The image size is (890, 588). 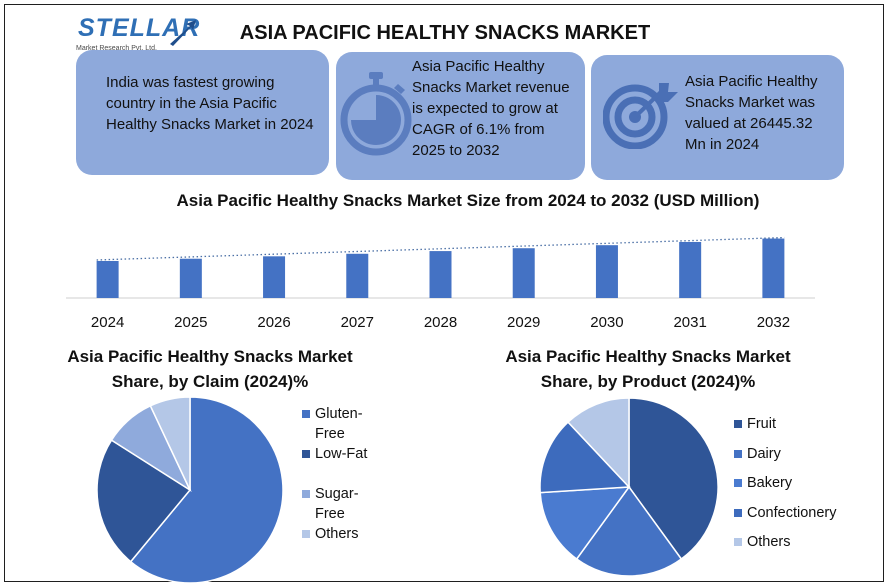 I want to click on x-tick-label: 2027, so click(x=357, y=322).